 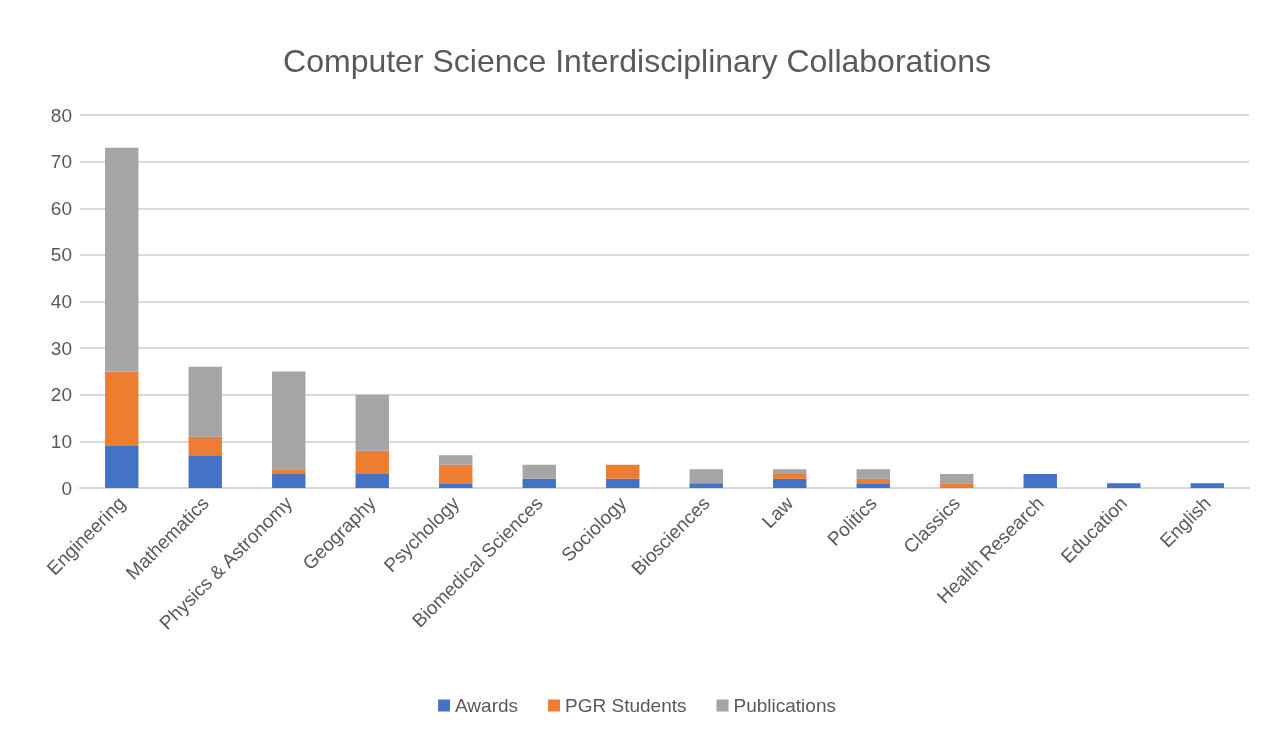 I want to click on y-tick-label: 20, so click(x=61, y=395).